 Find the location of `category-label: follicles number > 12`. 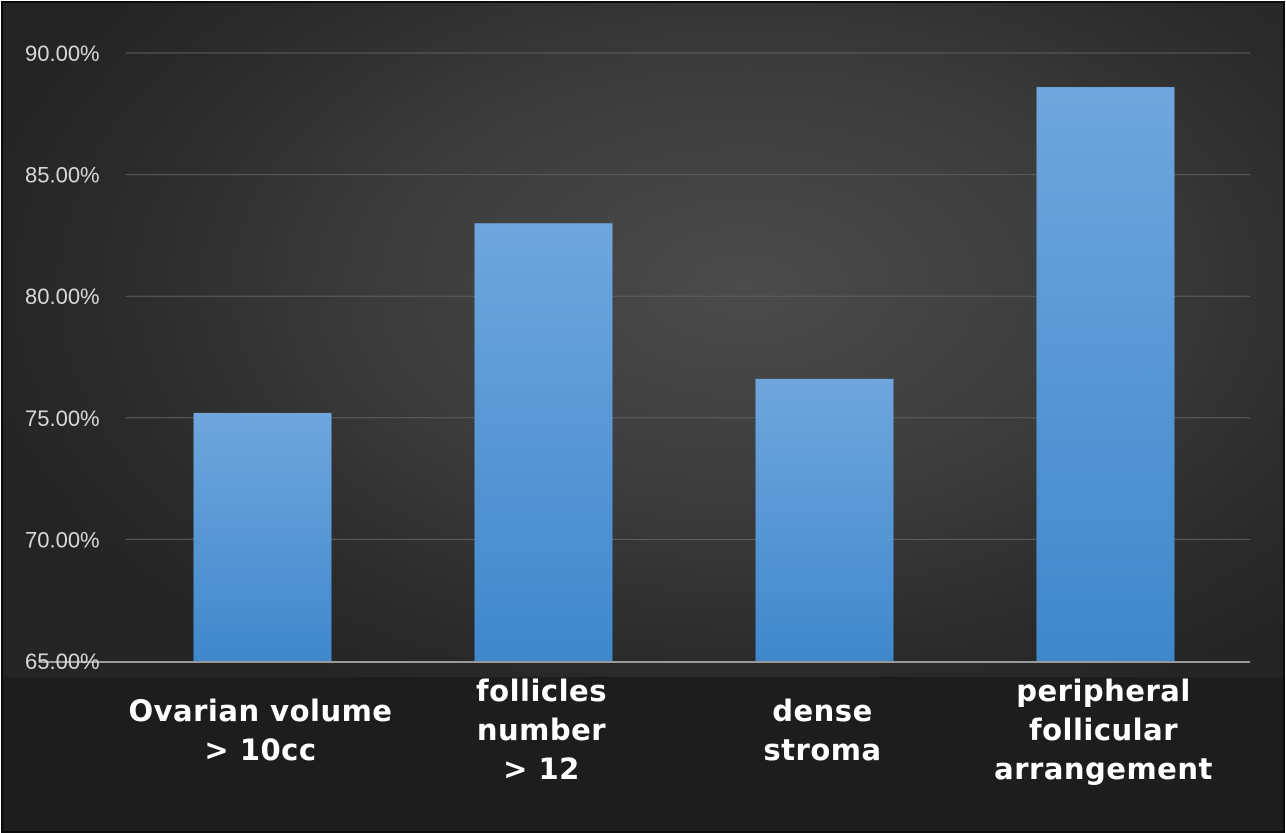

category-label: follicles number > 12 is located at coordinates (541, 730).